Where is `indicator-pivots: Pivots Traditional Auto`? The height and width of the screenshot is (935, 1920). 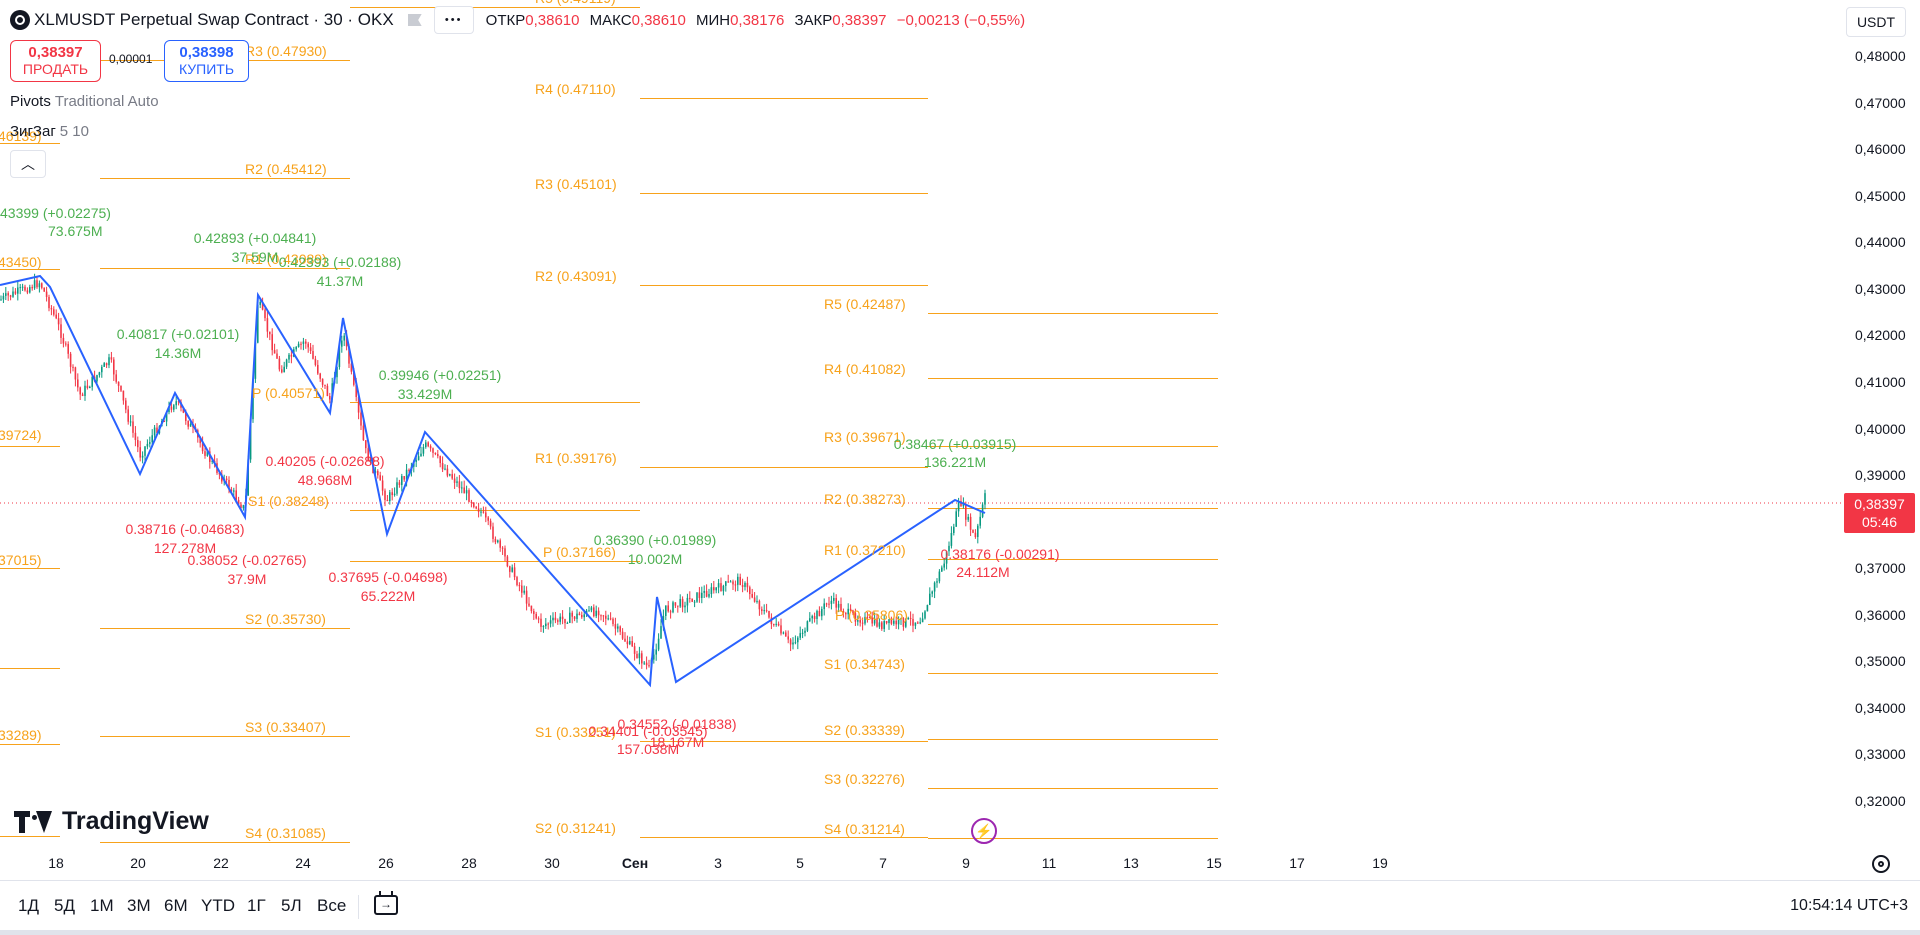 indicator-pivots: Pivots Traditional Auto is located at coordinates (84, 101).